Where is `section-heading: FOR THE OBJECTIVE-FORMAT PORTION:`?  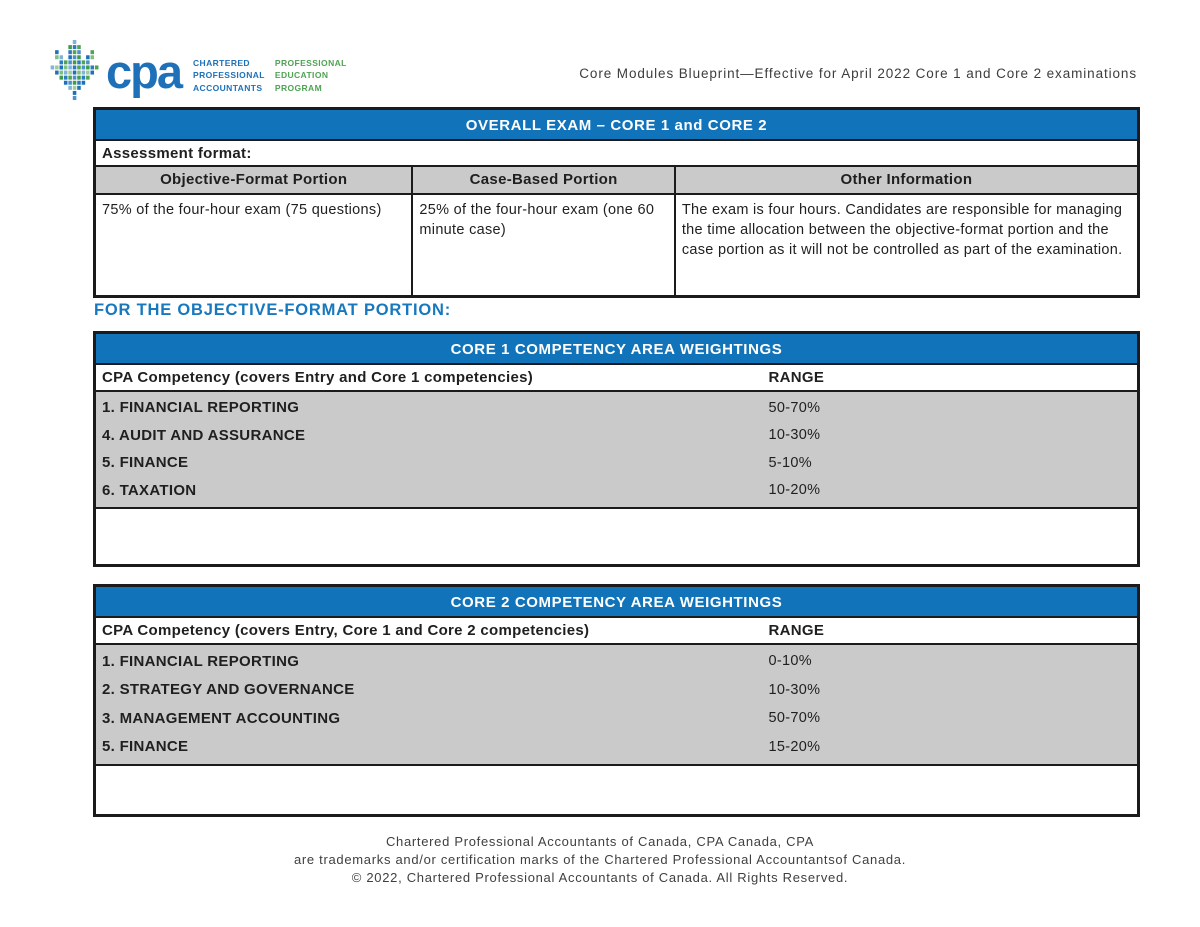
section-heading: FOR THE OBJECTIVE-FORMAT PORTION: is located at coordinates (273, 310).